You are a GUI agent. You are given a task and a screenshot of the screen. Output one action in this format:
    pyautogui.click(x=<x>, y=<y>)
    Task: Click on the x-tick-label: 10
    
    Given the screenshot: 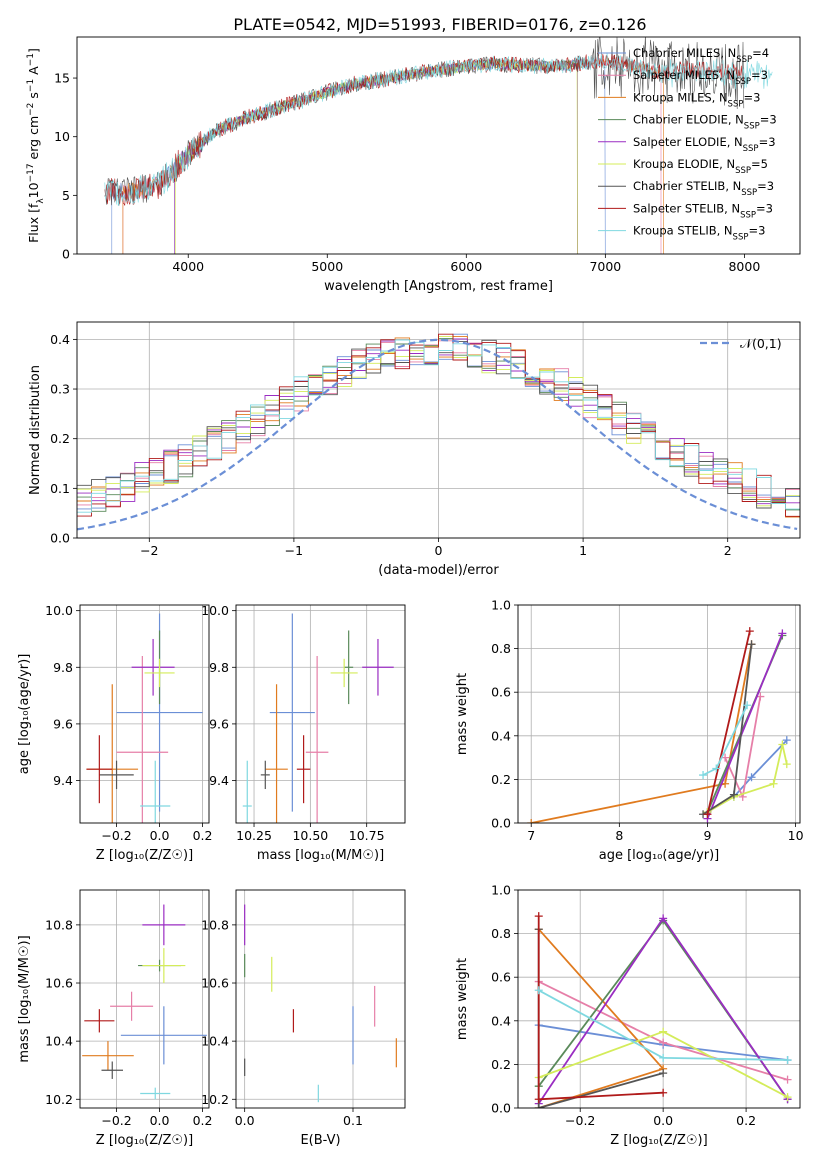 What is the action you would take?
    pyautogui.click(x=796, y=835)
    